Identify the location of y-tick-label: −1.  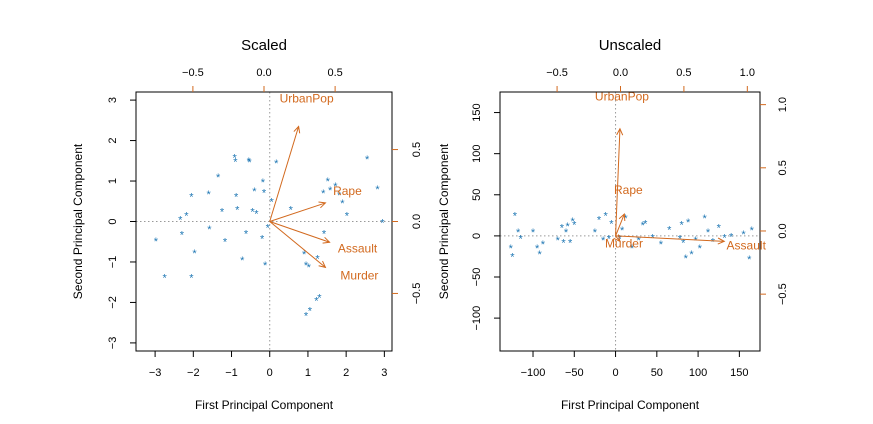
(113, 262).